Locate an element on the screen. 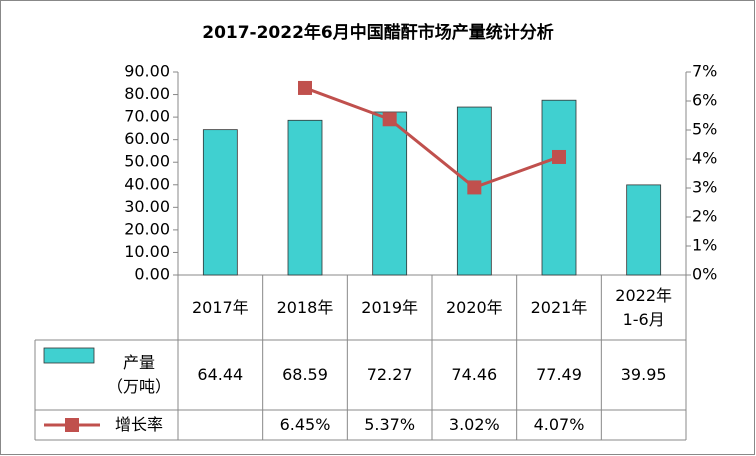 This screenshot has height=456, width=756. data-label: 3.02% is located at coordinates (474, 424).